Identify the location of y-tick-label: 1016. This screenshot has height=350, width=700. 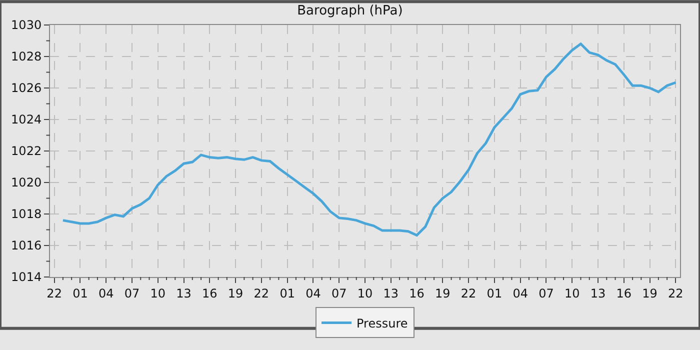
(26, 245).